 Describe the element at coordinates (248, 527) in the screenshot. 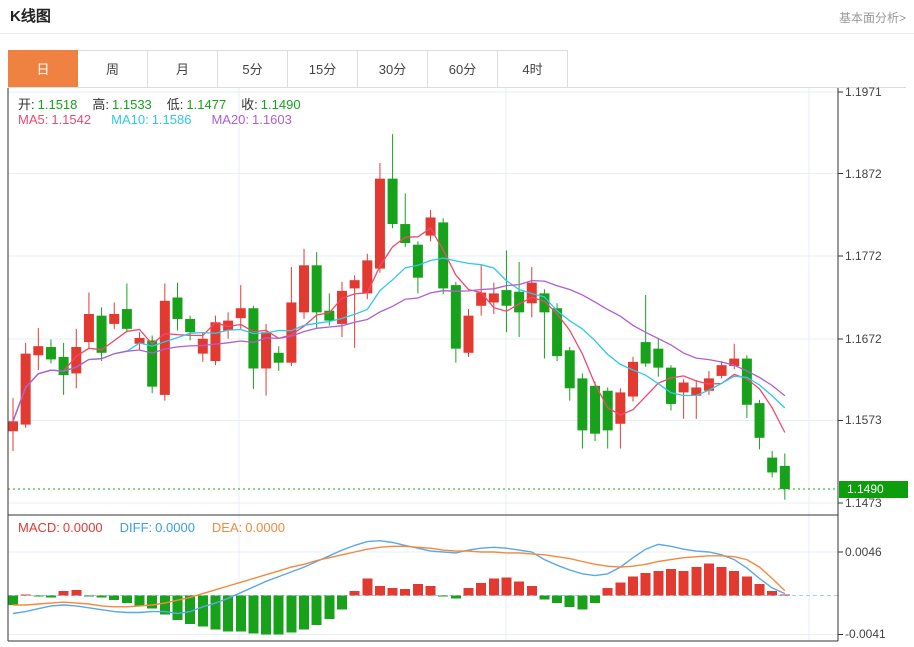

I see `macd-legend-dea: DEA: 0.0000` at that location.